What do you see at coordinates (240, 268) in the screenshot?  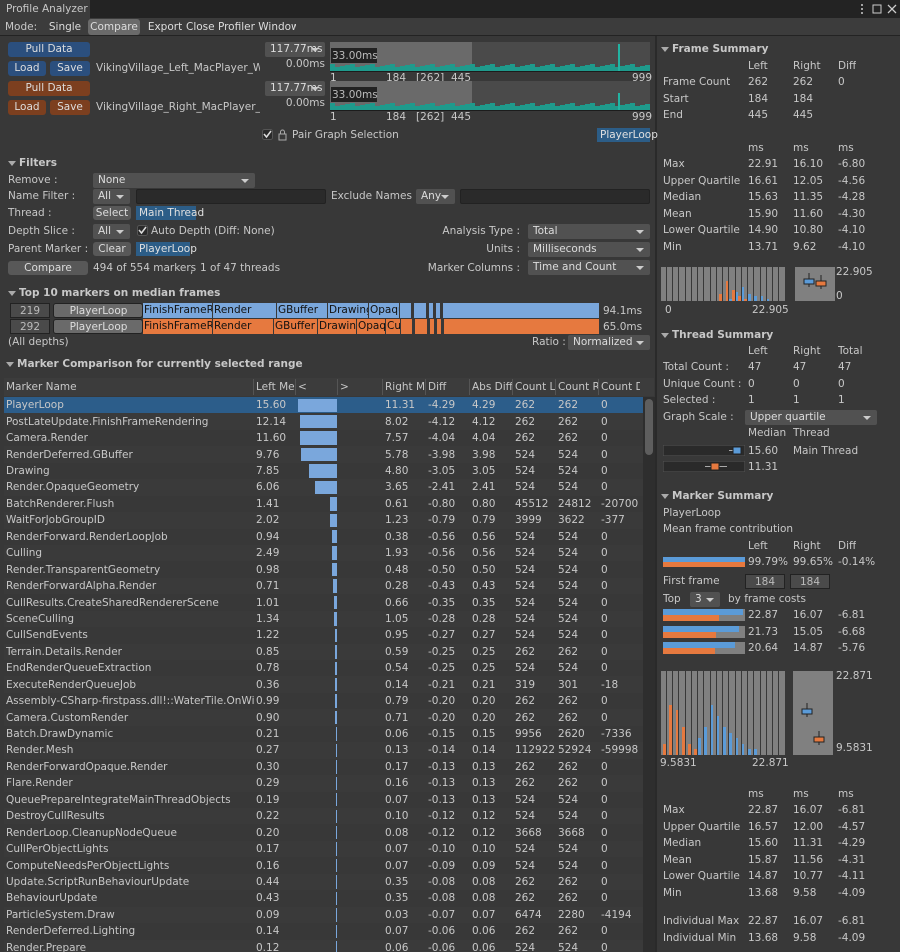 I see `label: 1 of 47 threads` at bounding box center [240, 268].